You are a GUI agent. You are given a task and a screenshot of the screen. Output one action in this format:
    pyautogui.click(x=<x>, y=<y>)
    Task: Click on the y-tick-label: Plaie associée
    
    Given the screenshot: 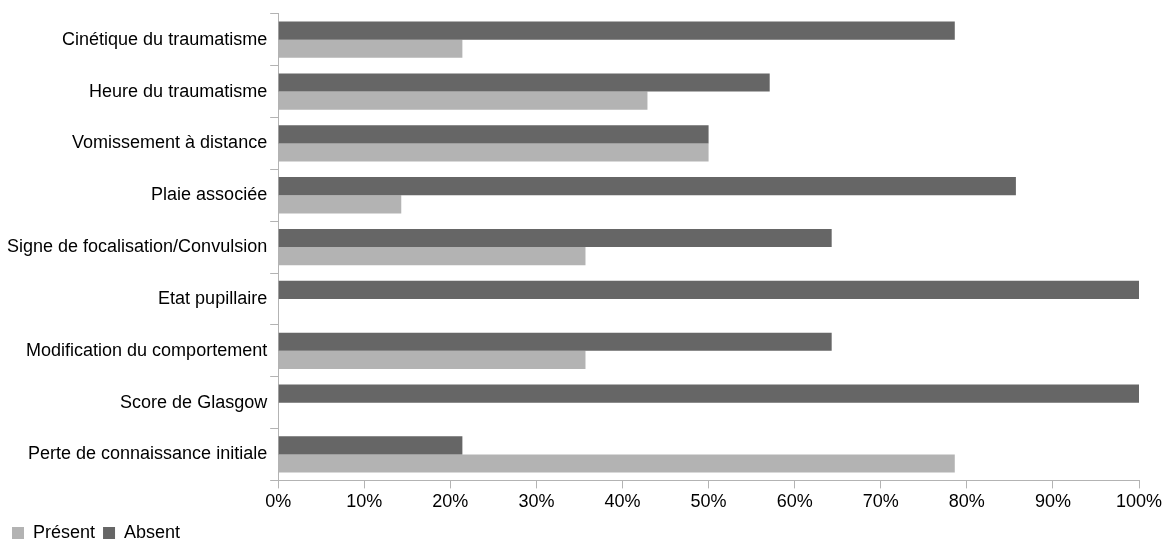 What is the action you would take?
    pyautogui.click(x=209, y=194)
    